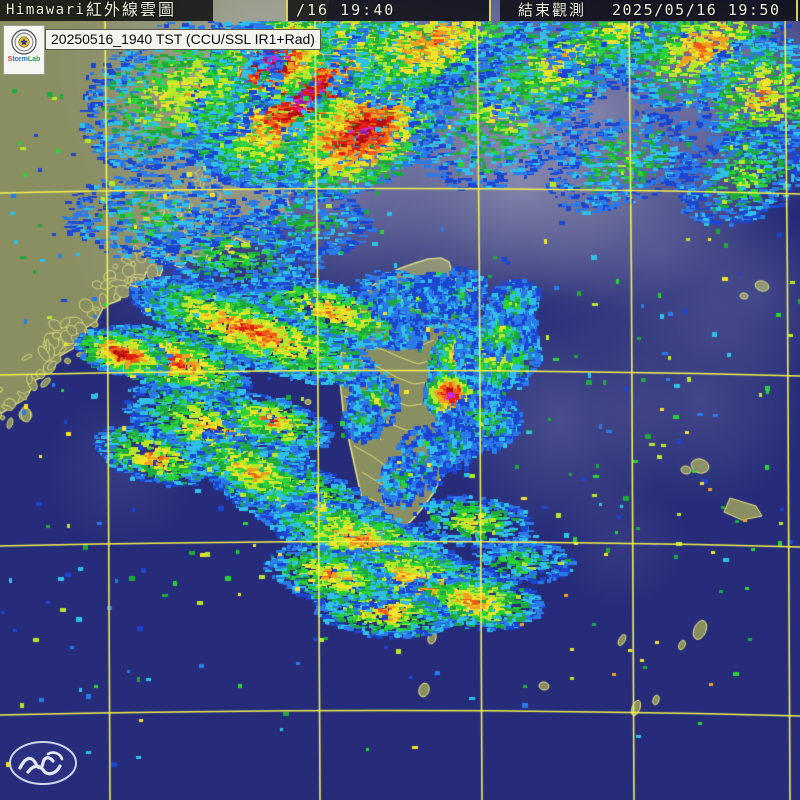 The width and height of the screenshot is (800, 800). I want to click on lab-wordmark-part2: torm, so click(20, 59).